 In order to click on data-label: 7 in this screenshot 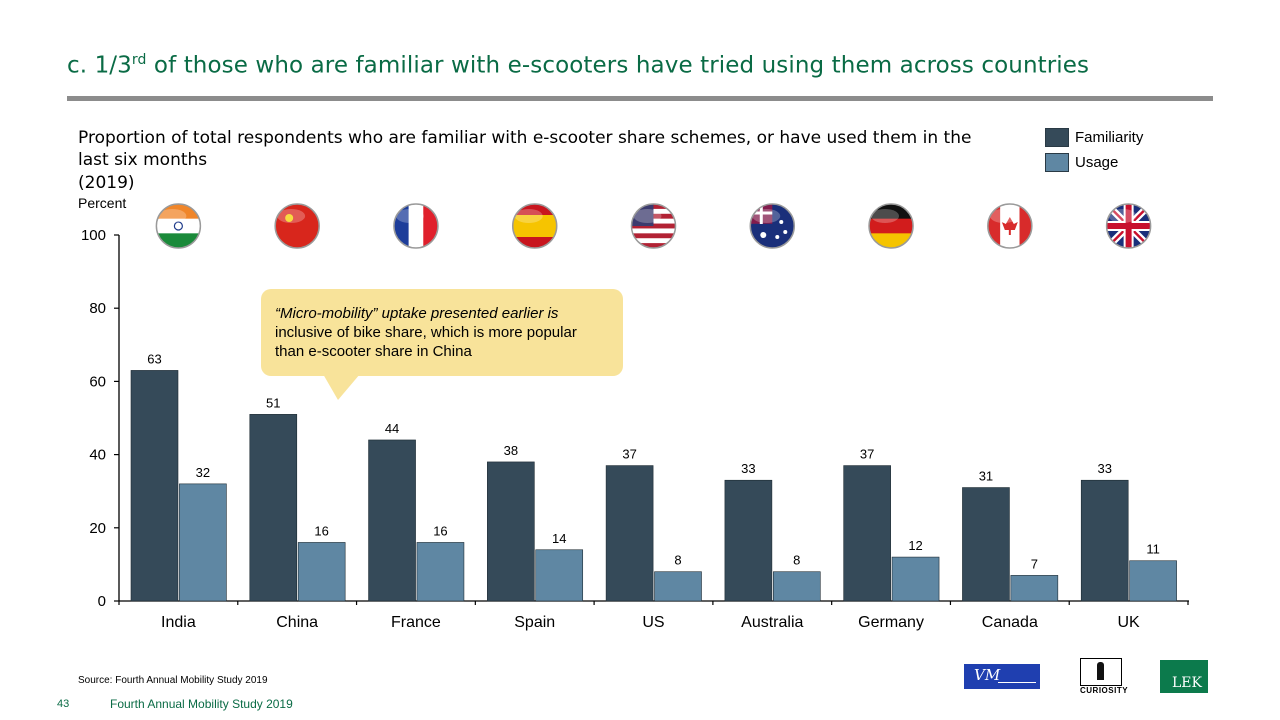, I will do `click(1034, 563)`.